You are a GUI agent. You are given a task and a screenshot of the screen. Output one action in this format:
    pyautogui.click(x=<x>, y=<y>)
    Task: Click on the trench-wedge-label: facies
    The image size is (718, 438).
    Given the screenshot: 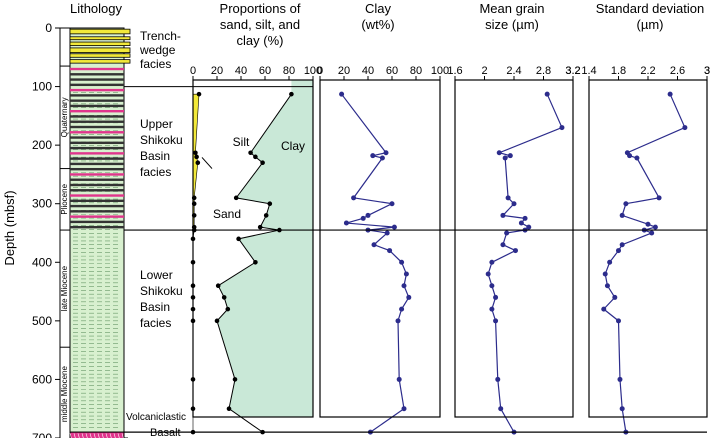 What is the action you would take?
    pyautogui.click(x=155, y=64)
    